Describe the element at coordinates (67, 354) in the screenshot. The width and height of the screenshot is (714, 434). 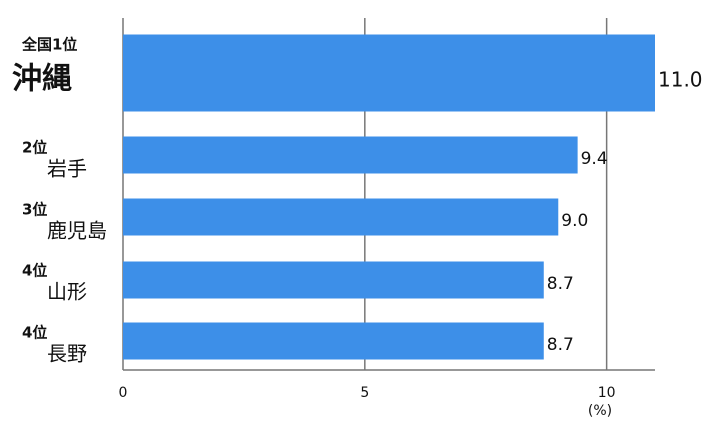
I see `category-label: 長野` at that location.